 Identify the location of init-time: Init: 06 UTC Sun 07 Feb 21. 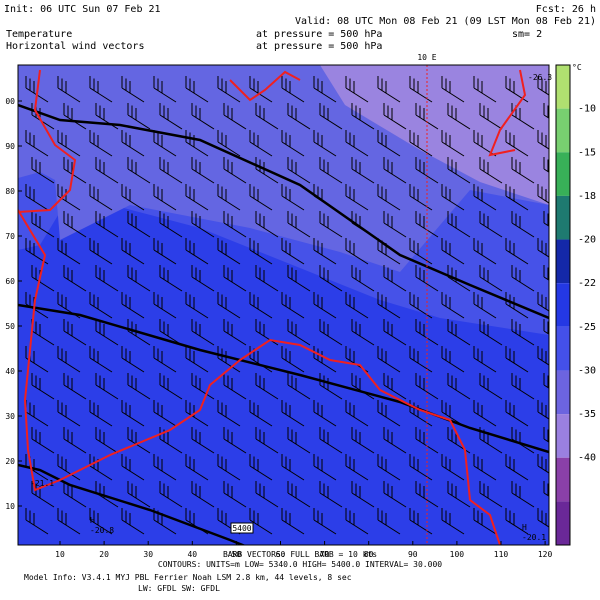
(82, 9).